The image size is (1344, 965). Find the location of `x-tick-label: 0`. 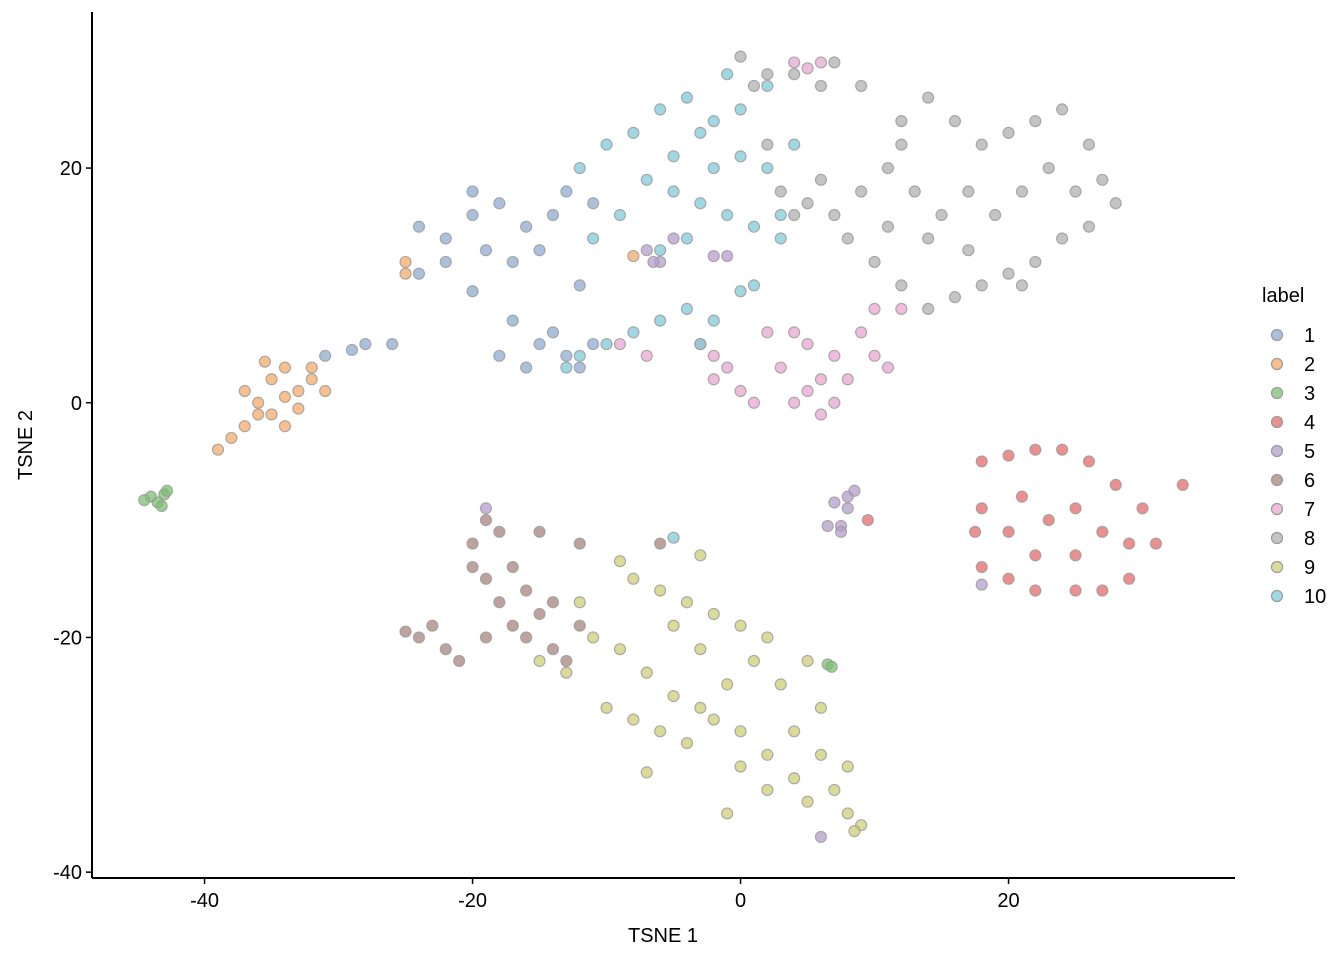

x-tick-label: 0 is located at coordinates (740, 901).